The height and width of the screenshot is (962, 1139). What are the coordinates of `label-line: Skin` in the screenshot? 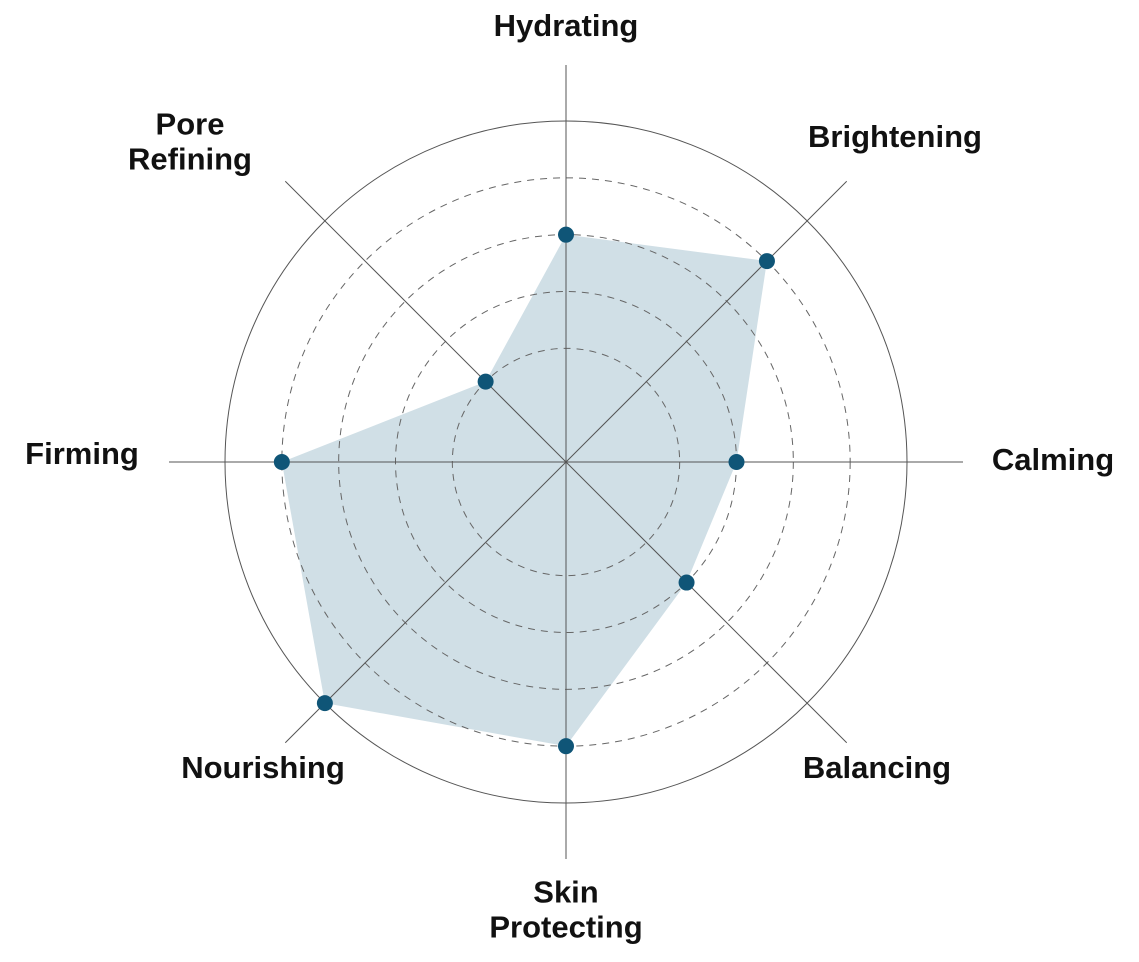 It's located at (565, 892).